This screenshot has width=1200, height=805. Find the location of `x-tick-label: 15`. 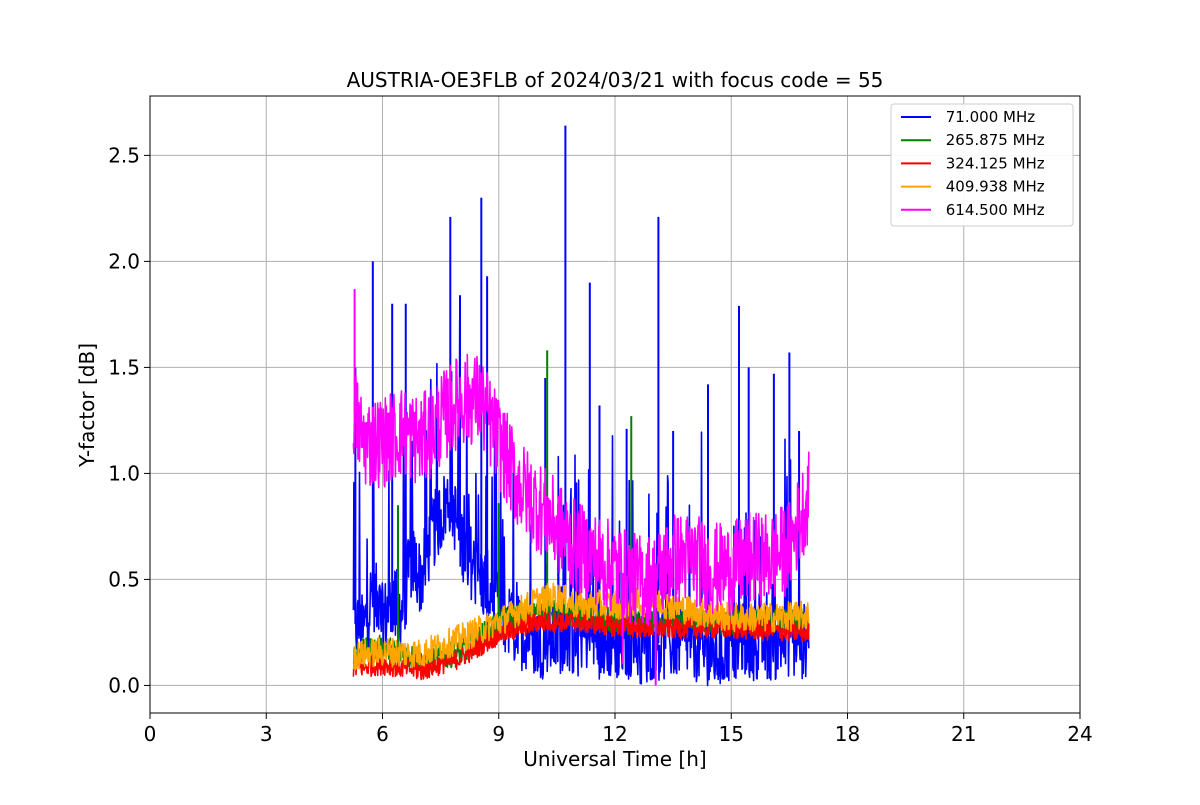

x-tick-label: 15 is located at coordinates (731, 734).